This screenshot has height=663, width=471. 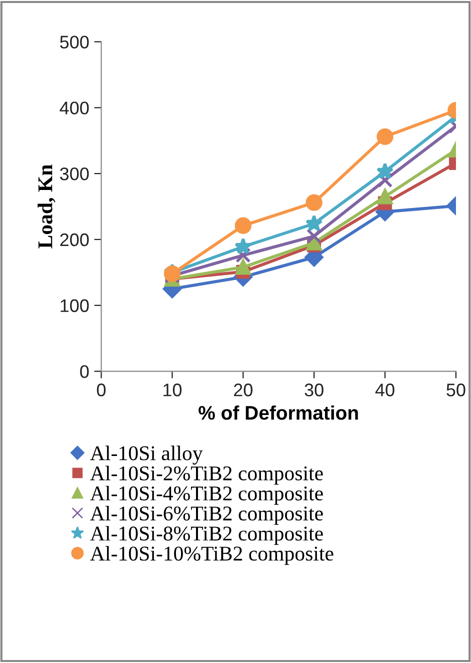 I want to click on y-tick-label: 500, so click(x=74, y=42).